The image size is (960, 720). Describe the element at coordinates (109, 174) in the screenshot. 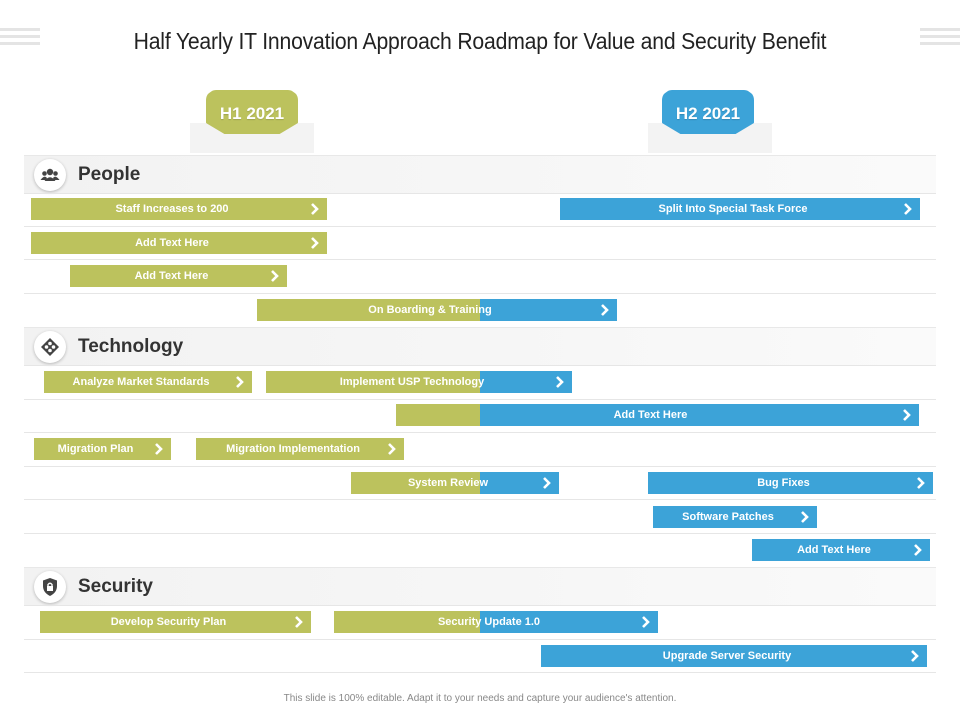

I see `section-title-people: People` at that location.